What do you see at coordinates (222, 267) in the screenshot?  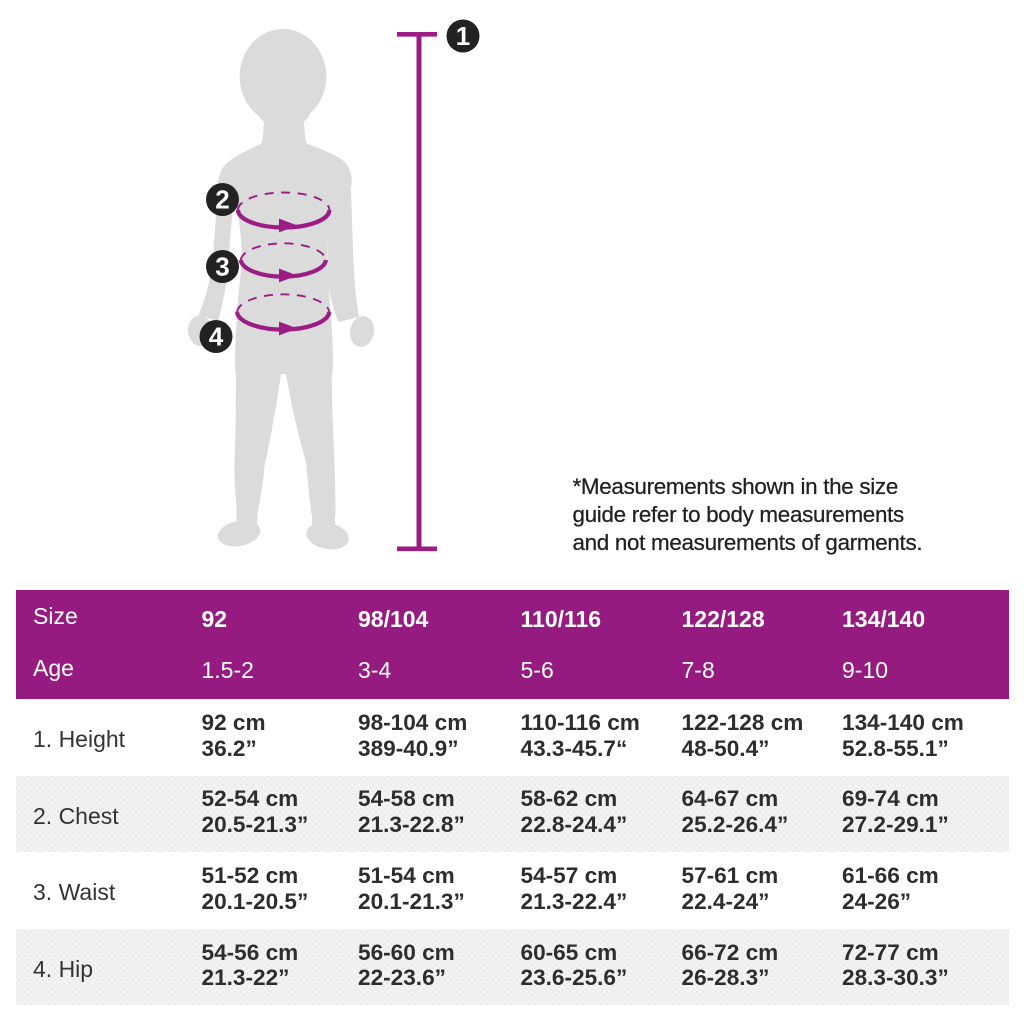 I see `svg-text: 3` at bounding box center [222, 267].